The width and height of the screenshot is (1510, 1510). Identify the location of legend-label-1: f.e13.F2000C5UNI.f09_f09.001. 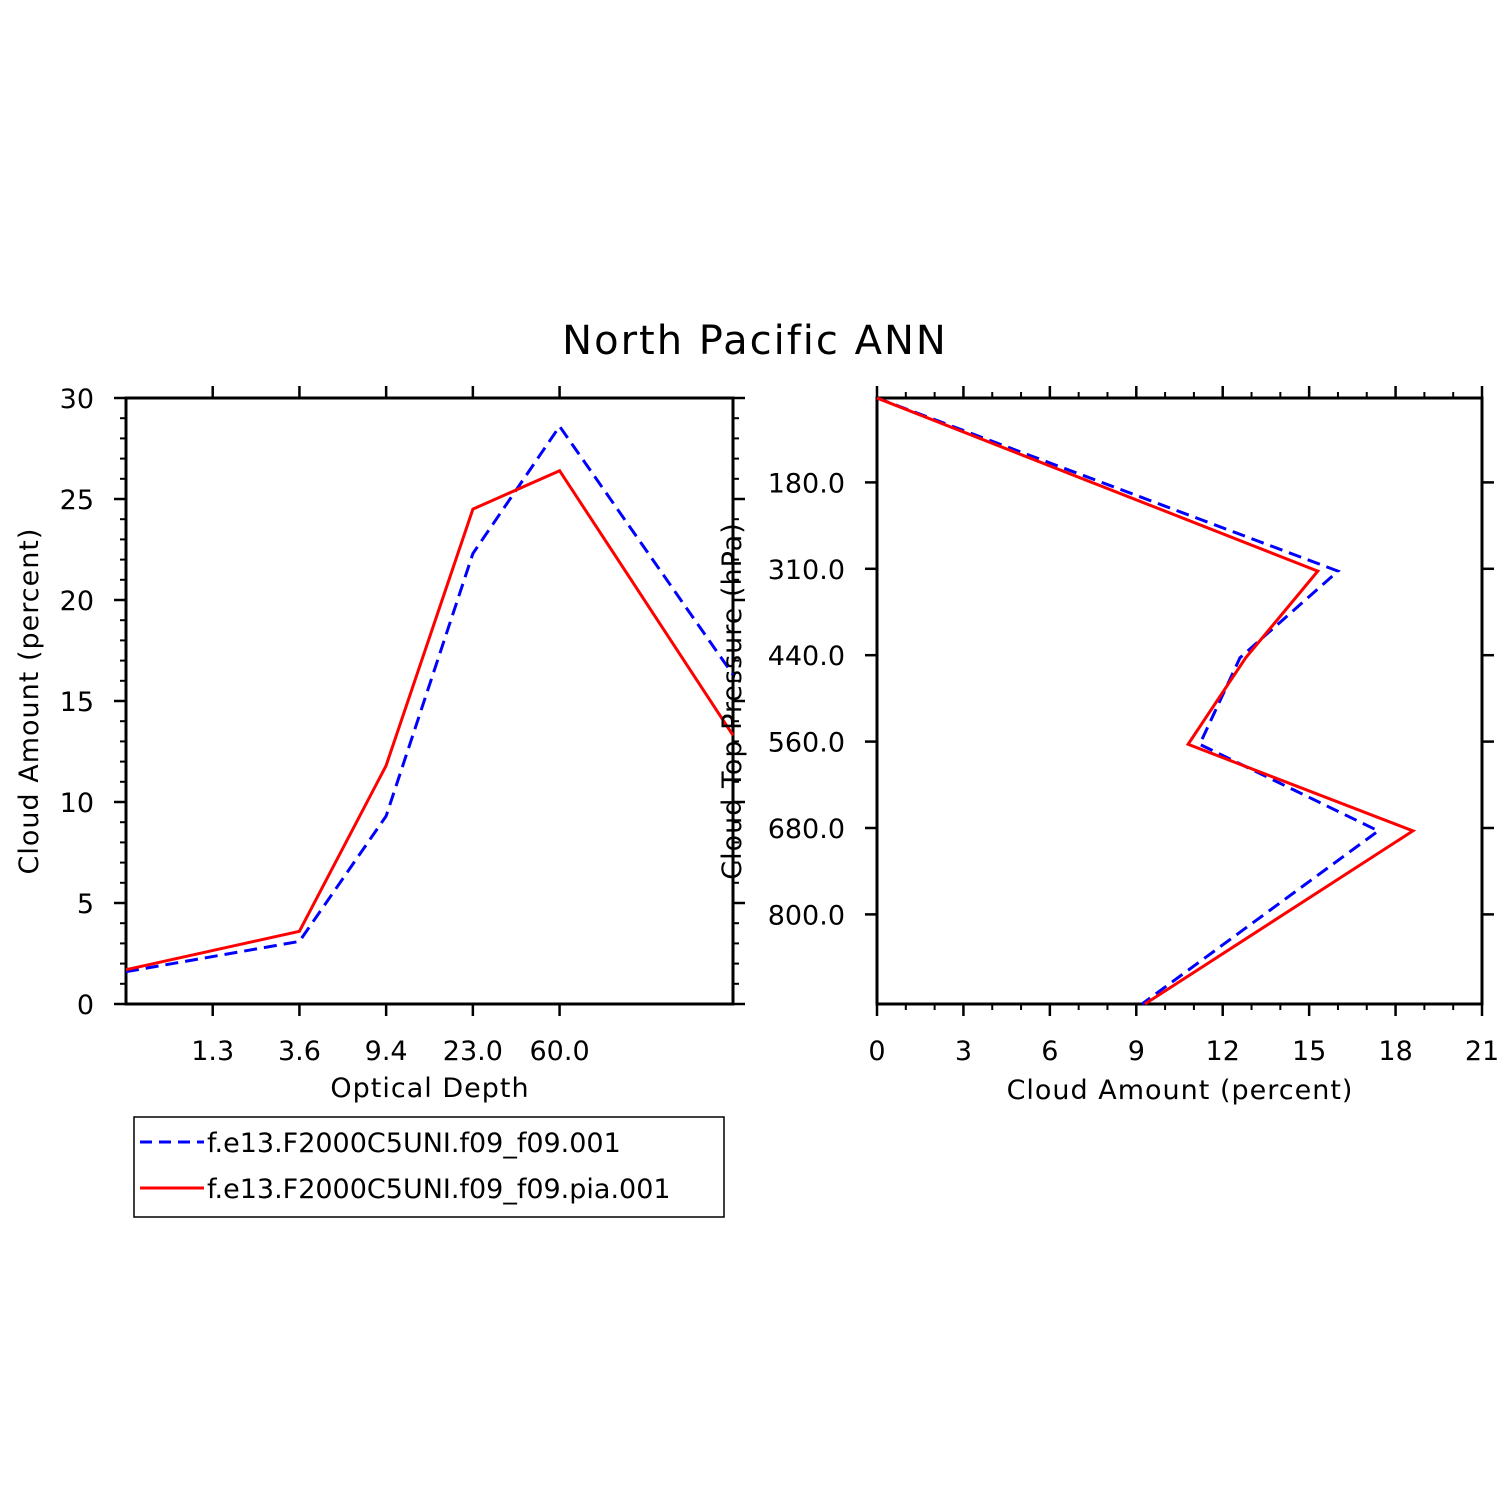
(414, 1143).